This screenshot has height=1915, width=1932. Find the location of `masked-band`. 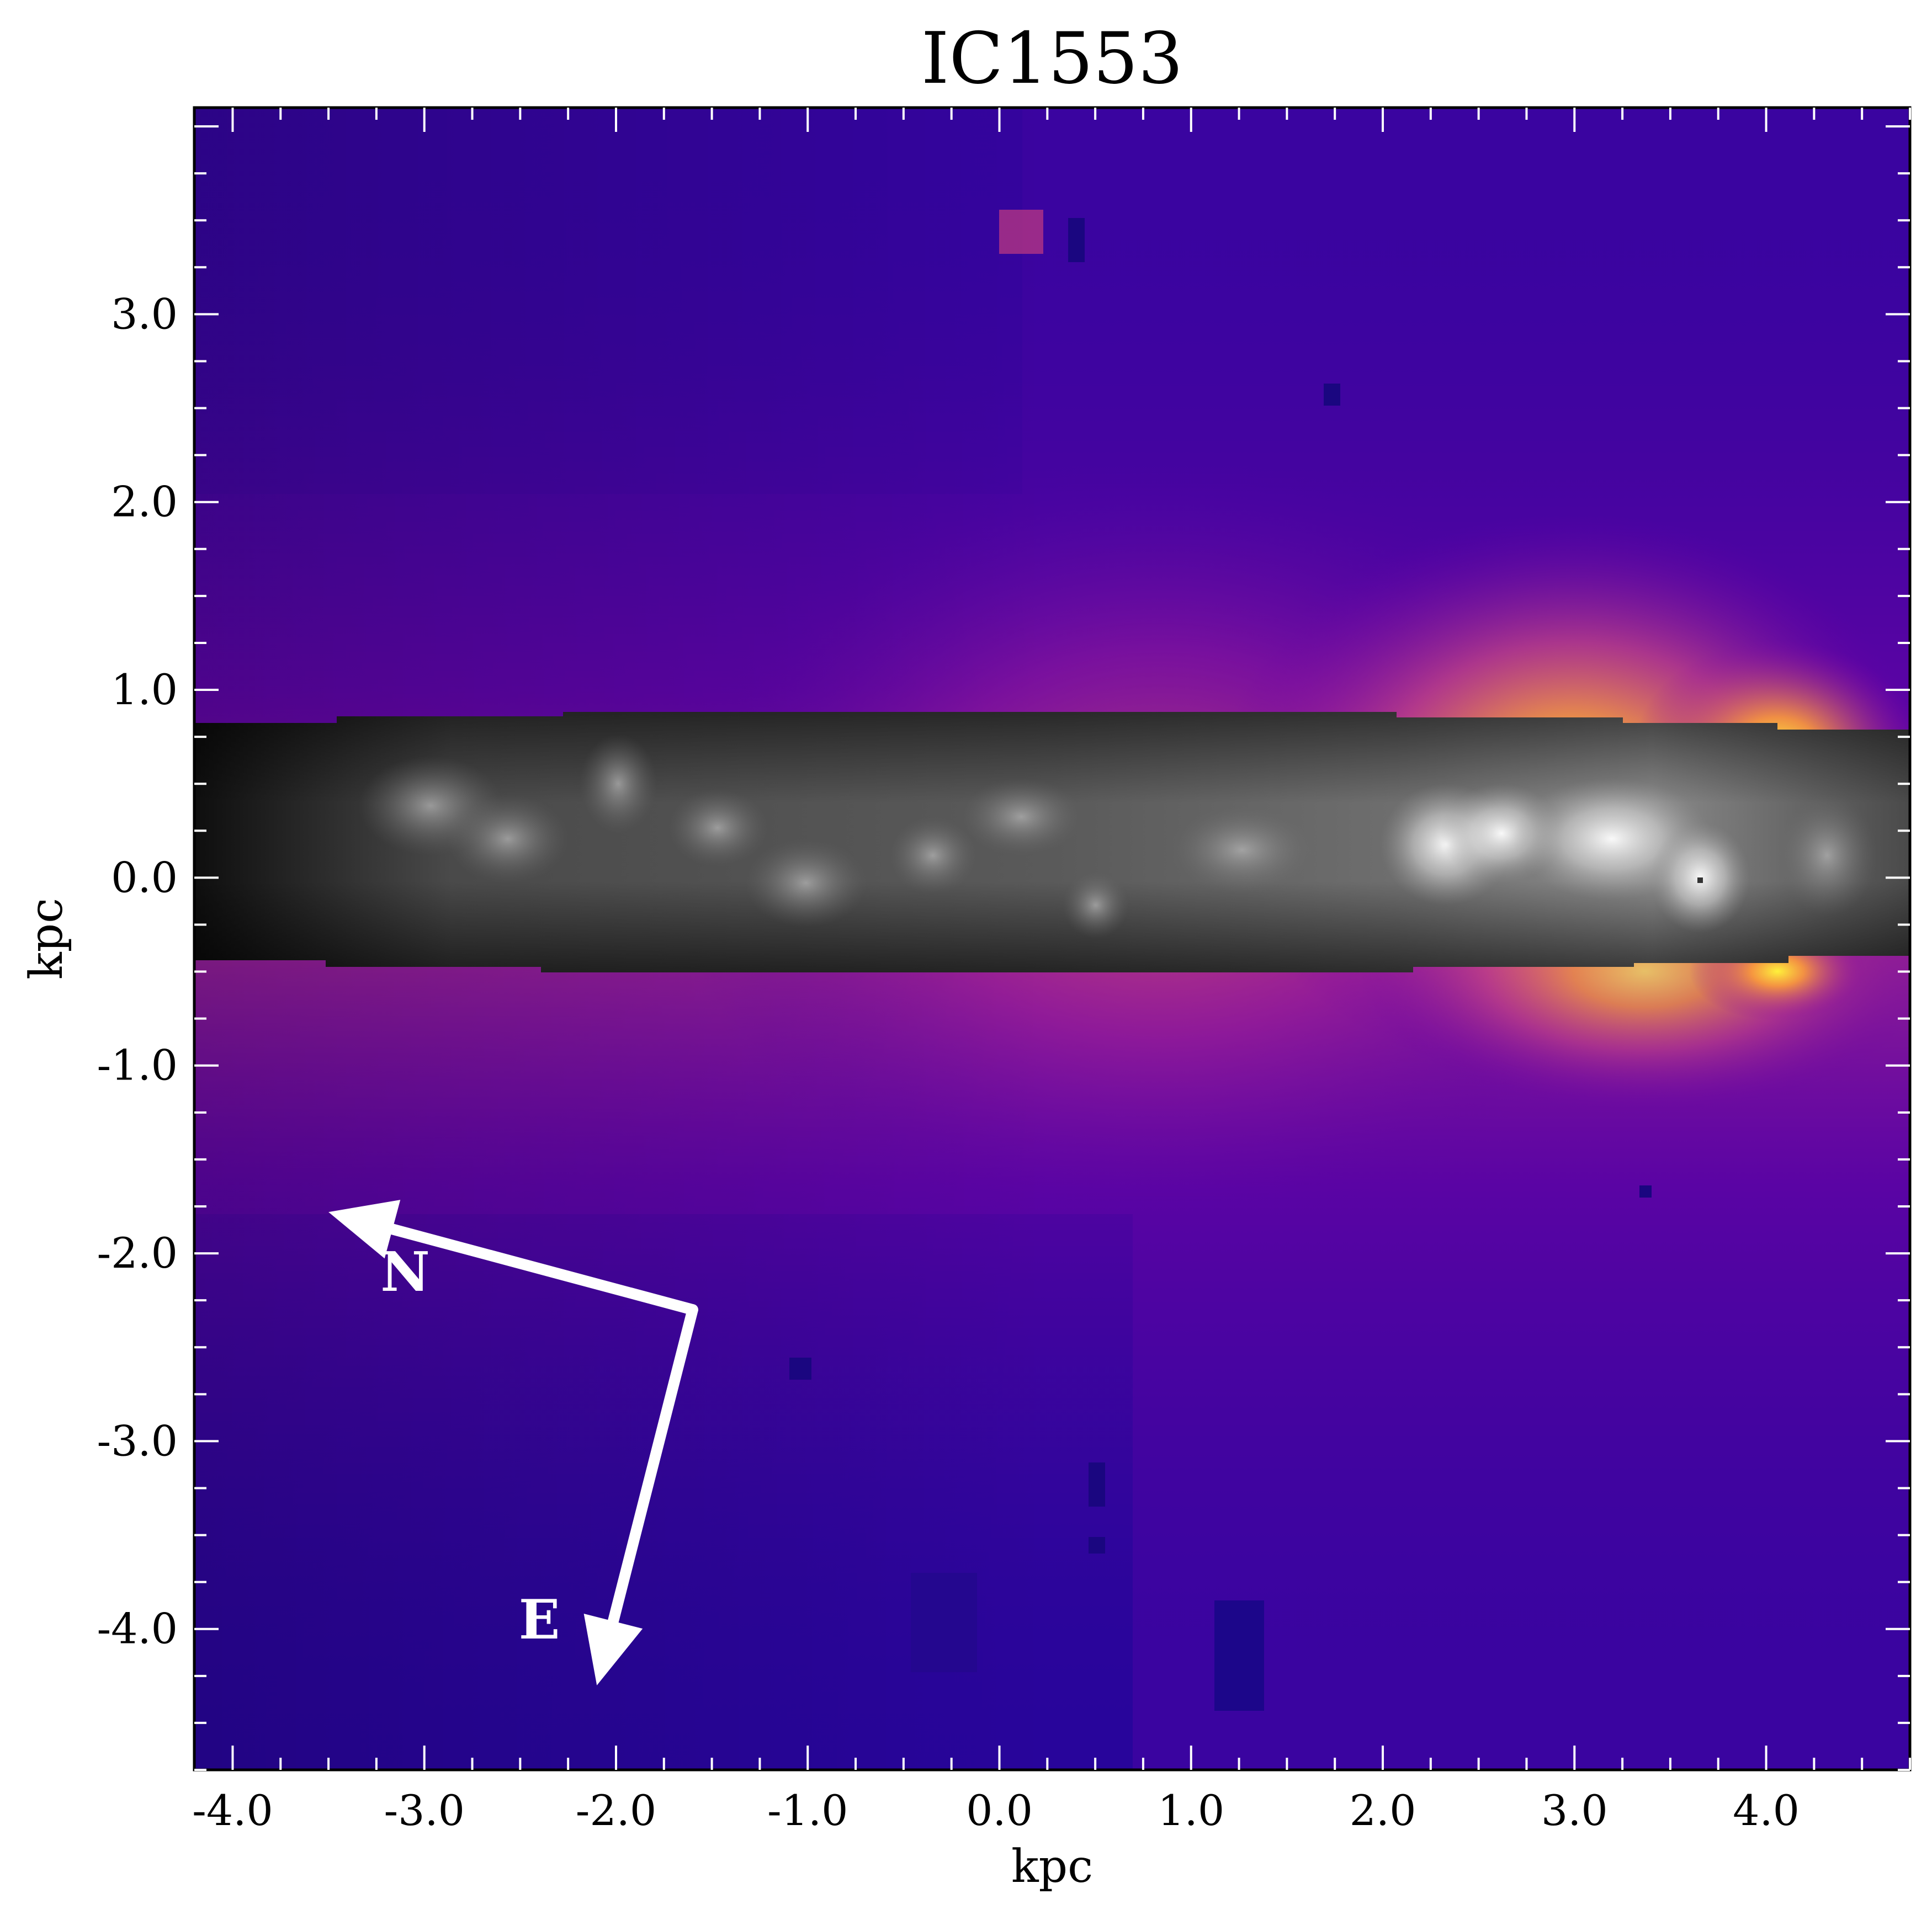

masked-band is located at coordinates (1052, 842).